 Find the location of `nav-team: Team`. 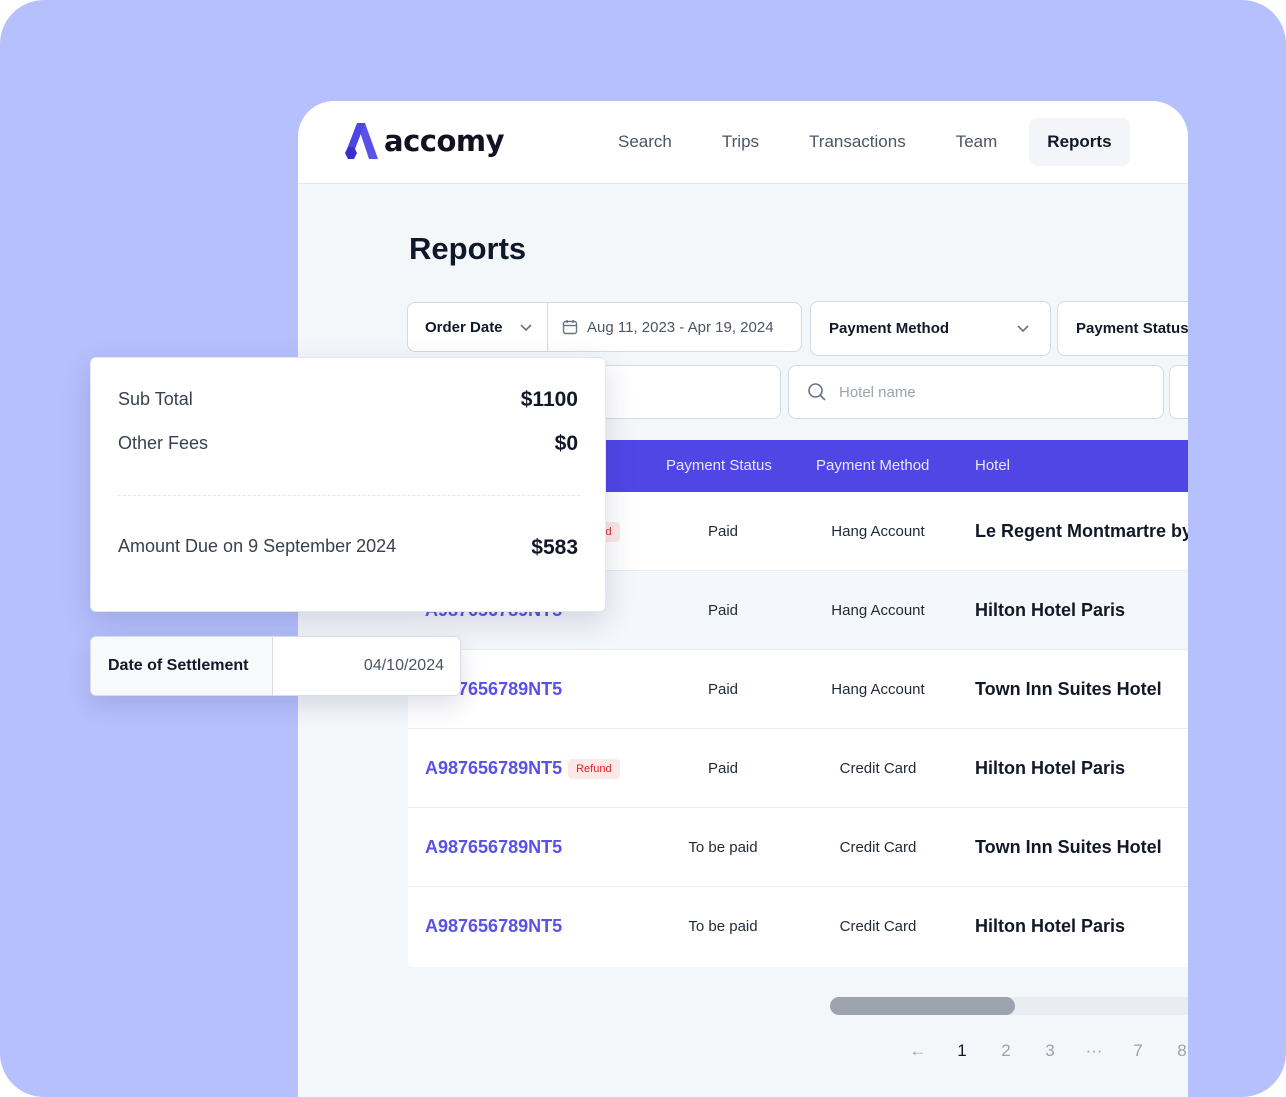

nav-team: Team is located at coordinates (976, 141).